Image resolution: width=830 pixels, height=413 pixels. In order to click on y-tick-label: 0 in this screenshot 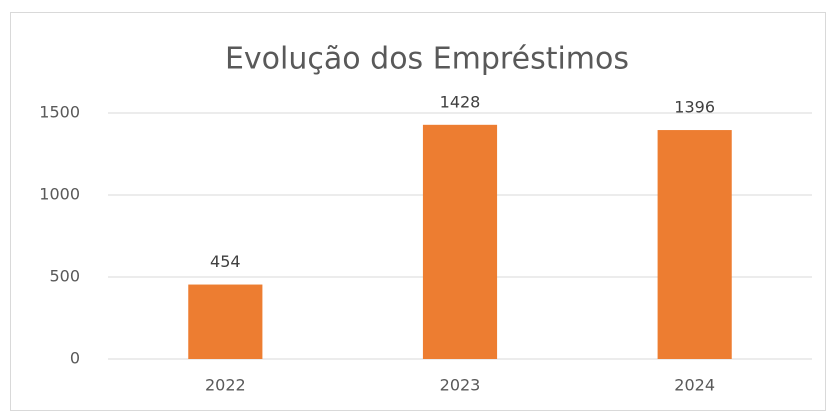, I will do `click(75, 358)`.